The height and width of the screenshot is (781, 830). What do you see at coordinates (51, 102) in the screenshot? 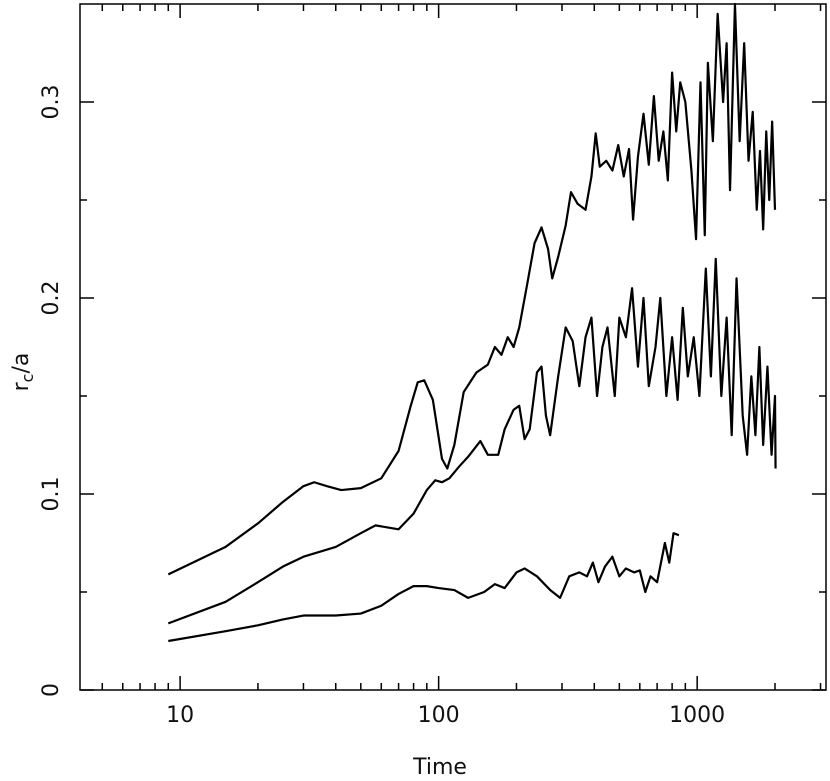
I see `y-tick-label: 0.3` at bounding box center [51, 102].